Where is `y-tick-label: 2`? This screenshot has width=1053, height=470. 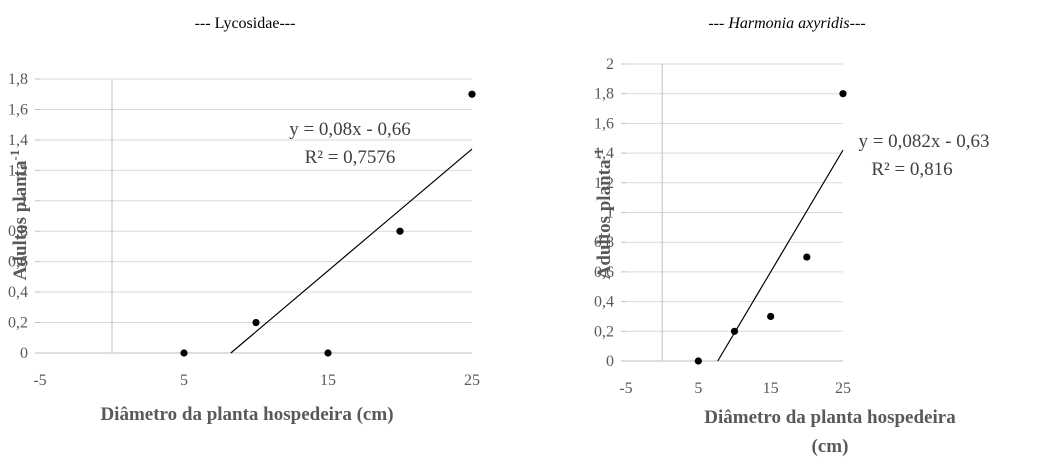 y-tick-label: 2 is located at coordinates (610, 64).